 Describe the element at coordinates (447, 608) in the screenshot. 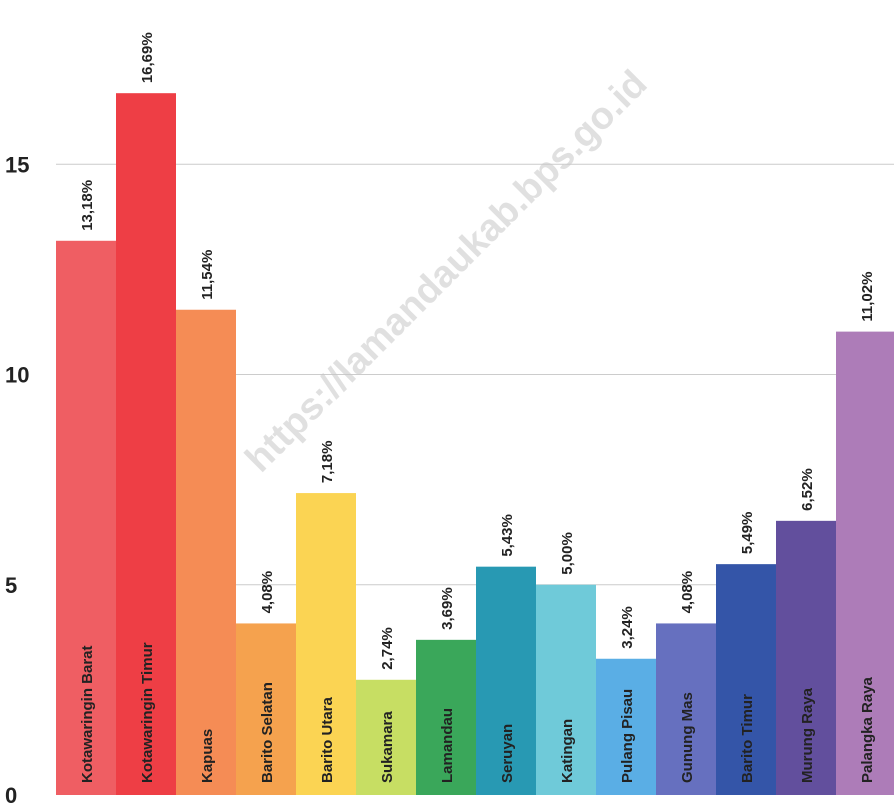

I see `value-label: 3,69%` at that location.